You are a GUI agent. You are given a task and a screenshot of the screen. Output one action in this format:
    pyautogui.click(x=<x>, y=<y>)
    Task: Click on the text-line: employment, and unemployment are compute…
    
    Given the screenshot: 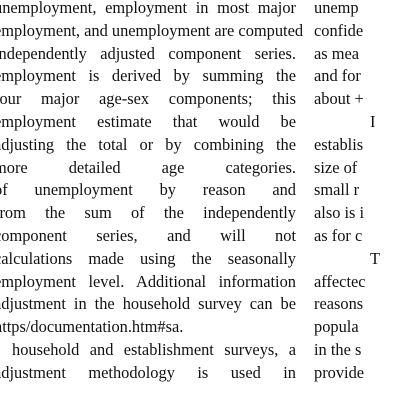 What is the action you would take?
    pyautogui.click(x=152, y=30)
    